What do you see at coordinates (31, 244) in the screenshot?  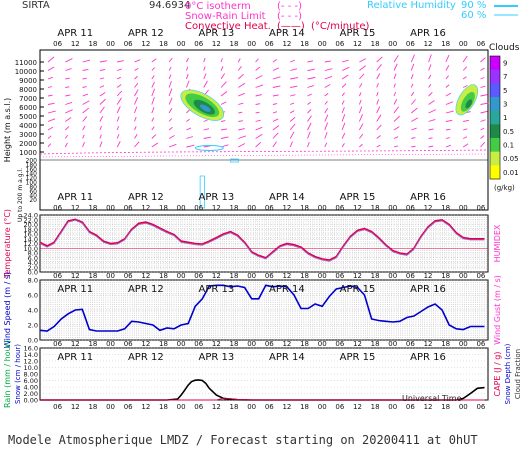 I see `y-tick-label: 12.0` at bounding box center [31, 244].